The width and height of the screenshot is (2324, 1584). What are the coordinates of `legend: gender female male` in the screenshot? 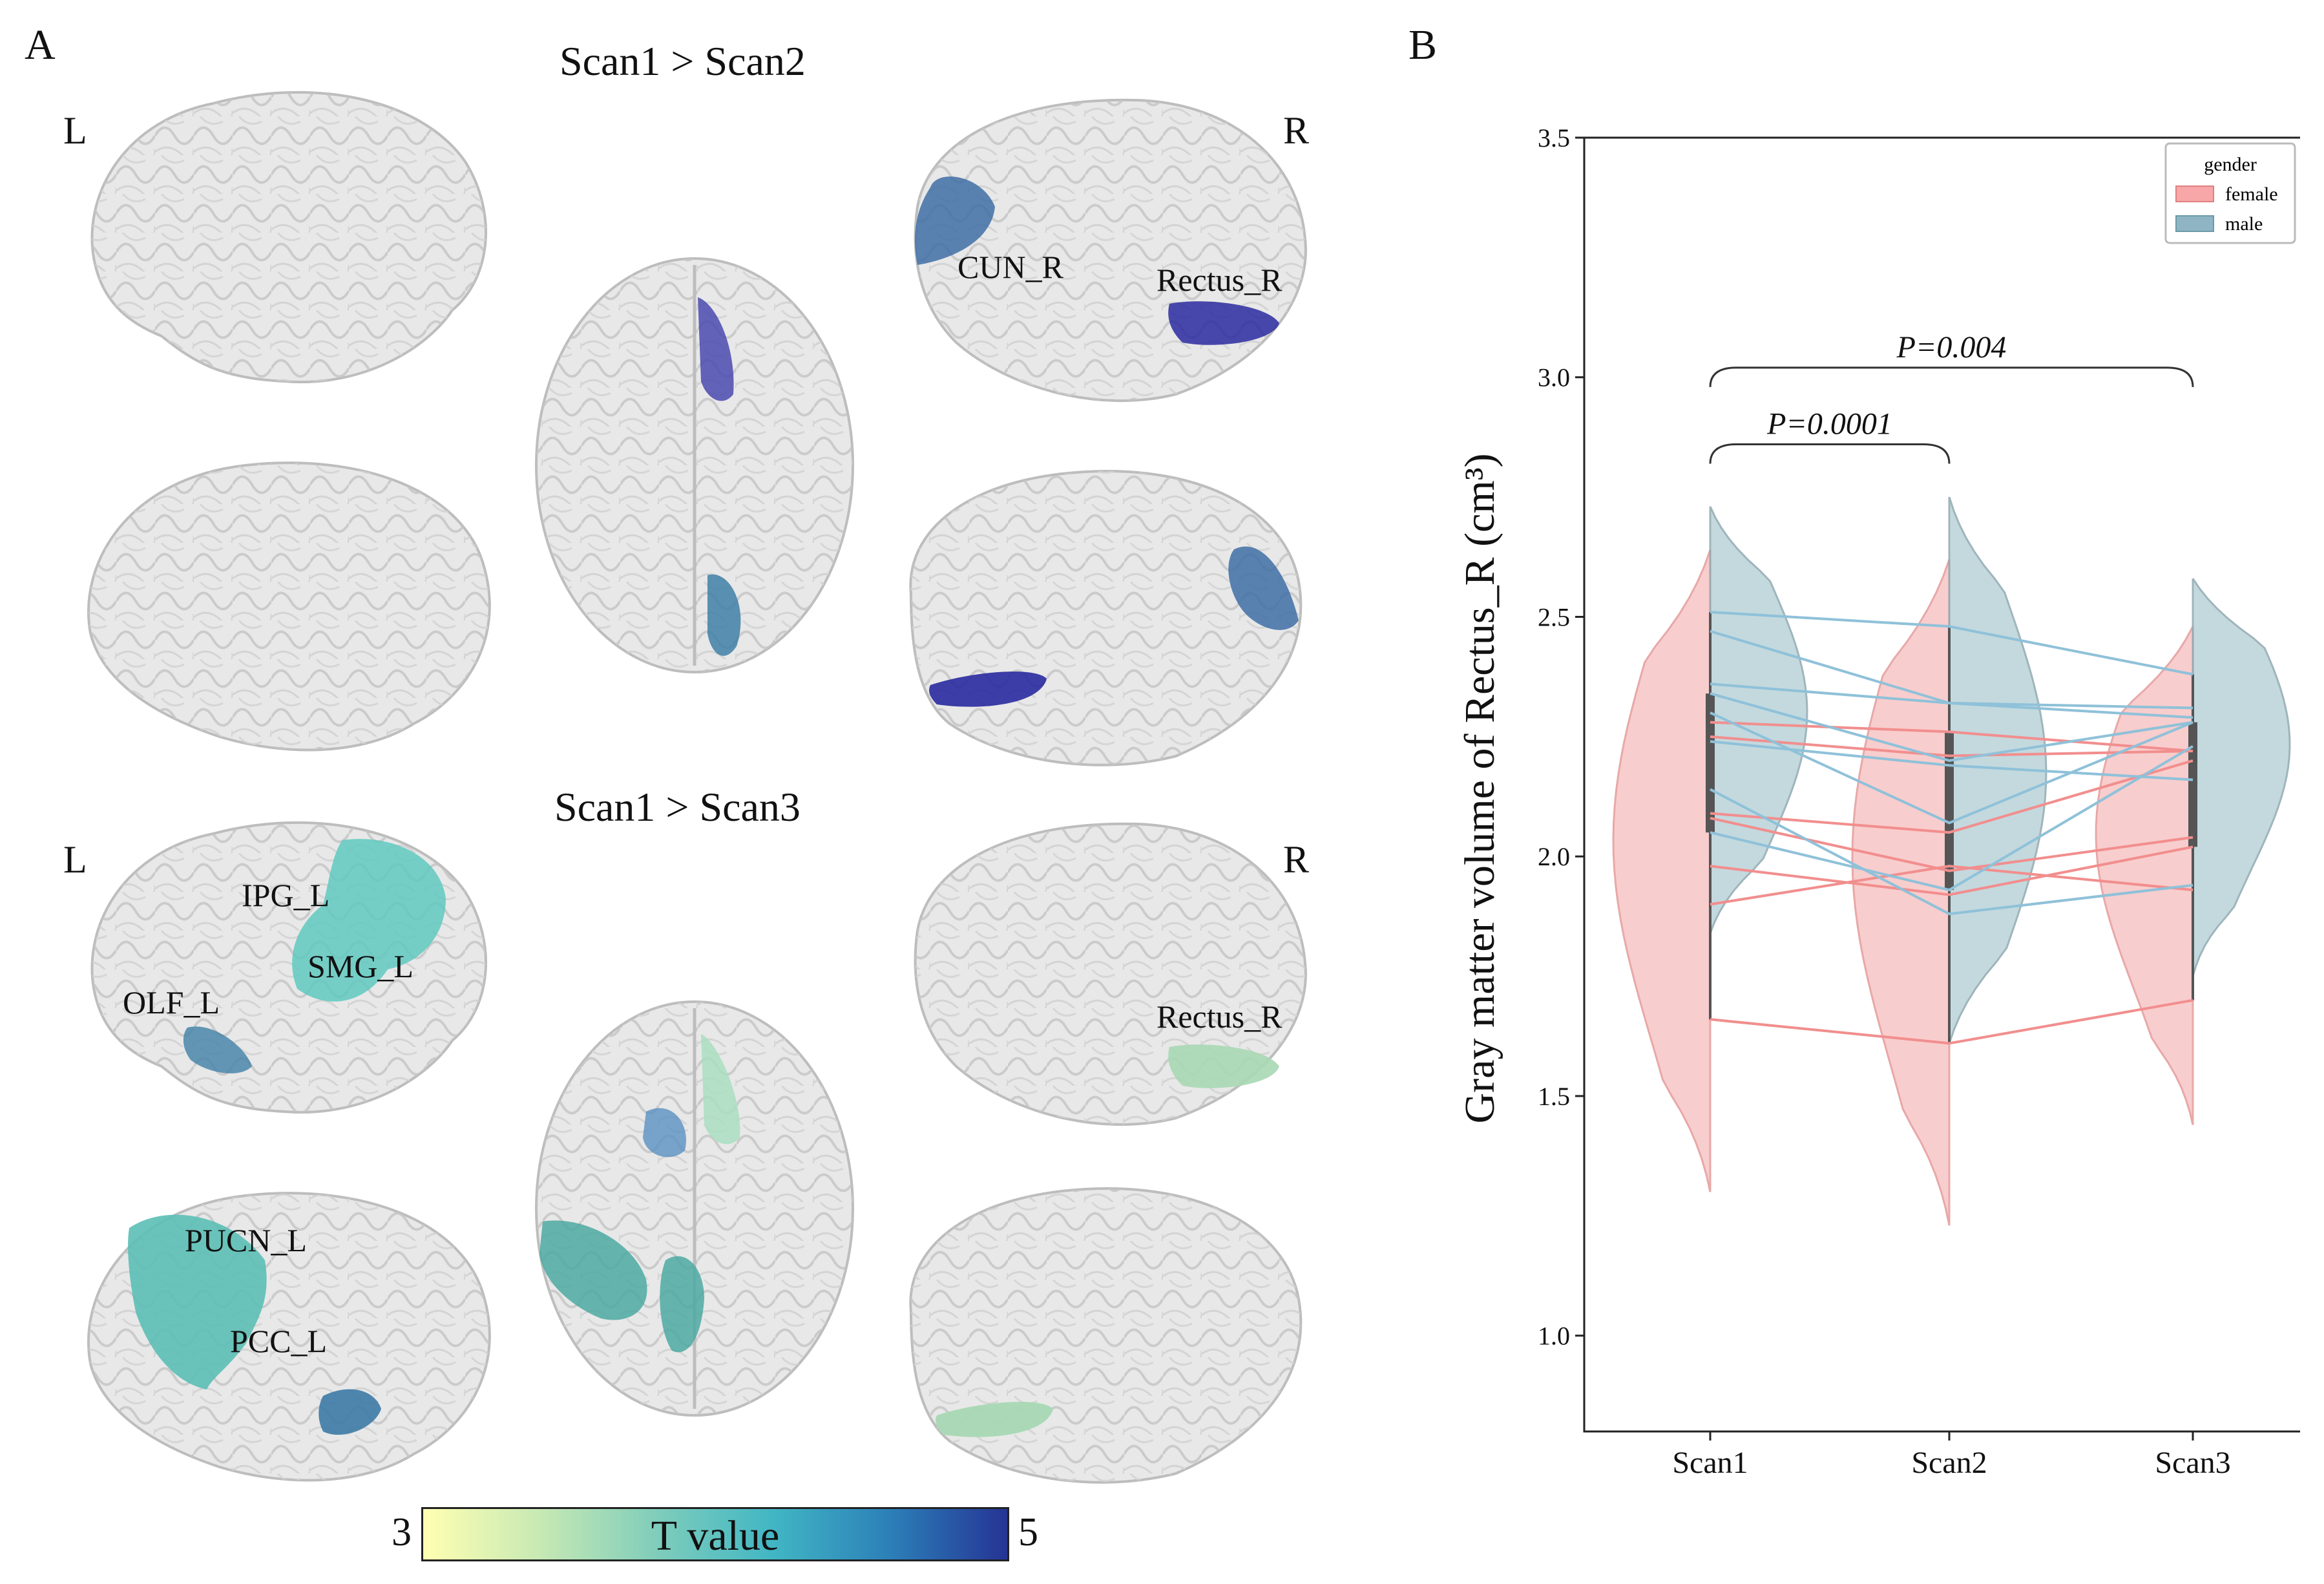 It's located at (2230, 193).